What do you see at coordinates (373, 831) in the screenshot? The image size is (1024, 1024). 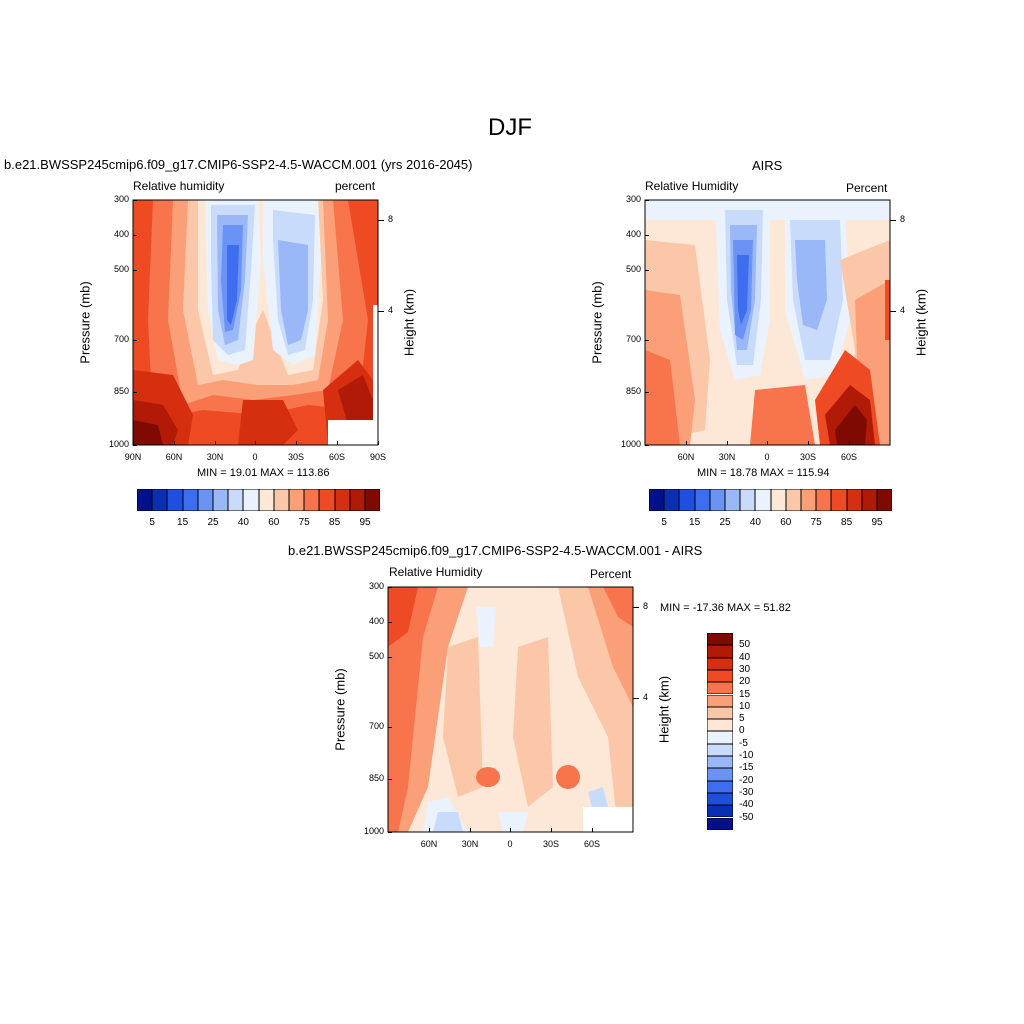 I see `panel3-ytick-label: 1000` at bounding box center [373, 831].